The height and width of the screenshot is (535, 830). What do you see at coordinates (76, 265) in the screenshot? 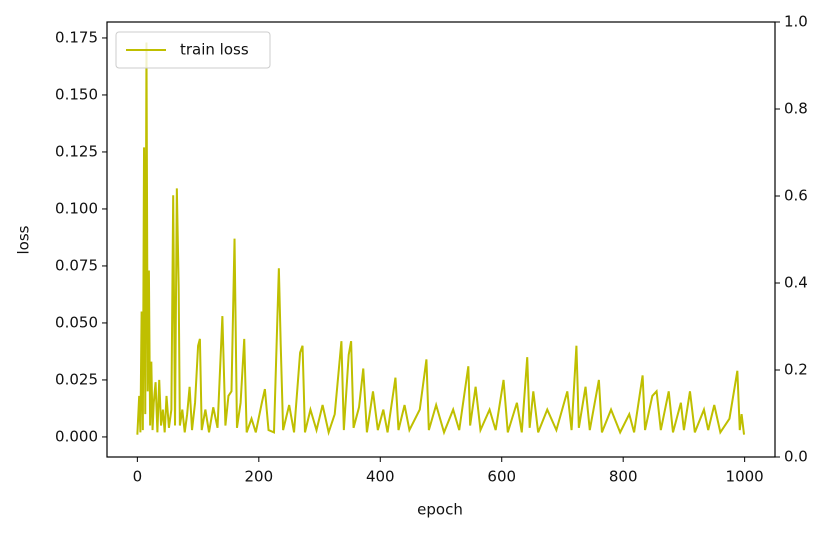
I see `y-tick-label: 0.075` at bounding box center [76, 265].